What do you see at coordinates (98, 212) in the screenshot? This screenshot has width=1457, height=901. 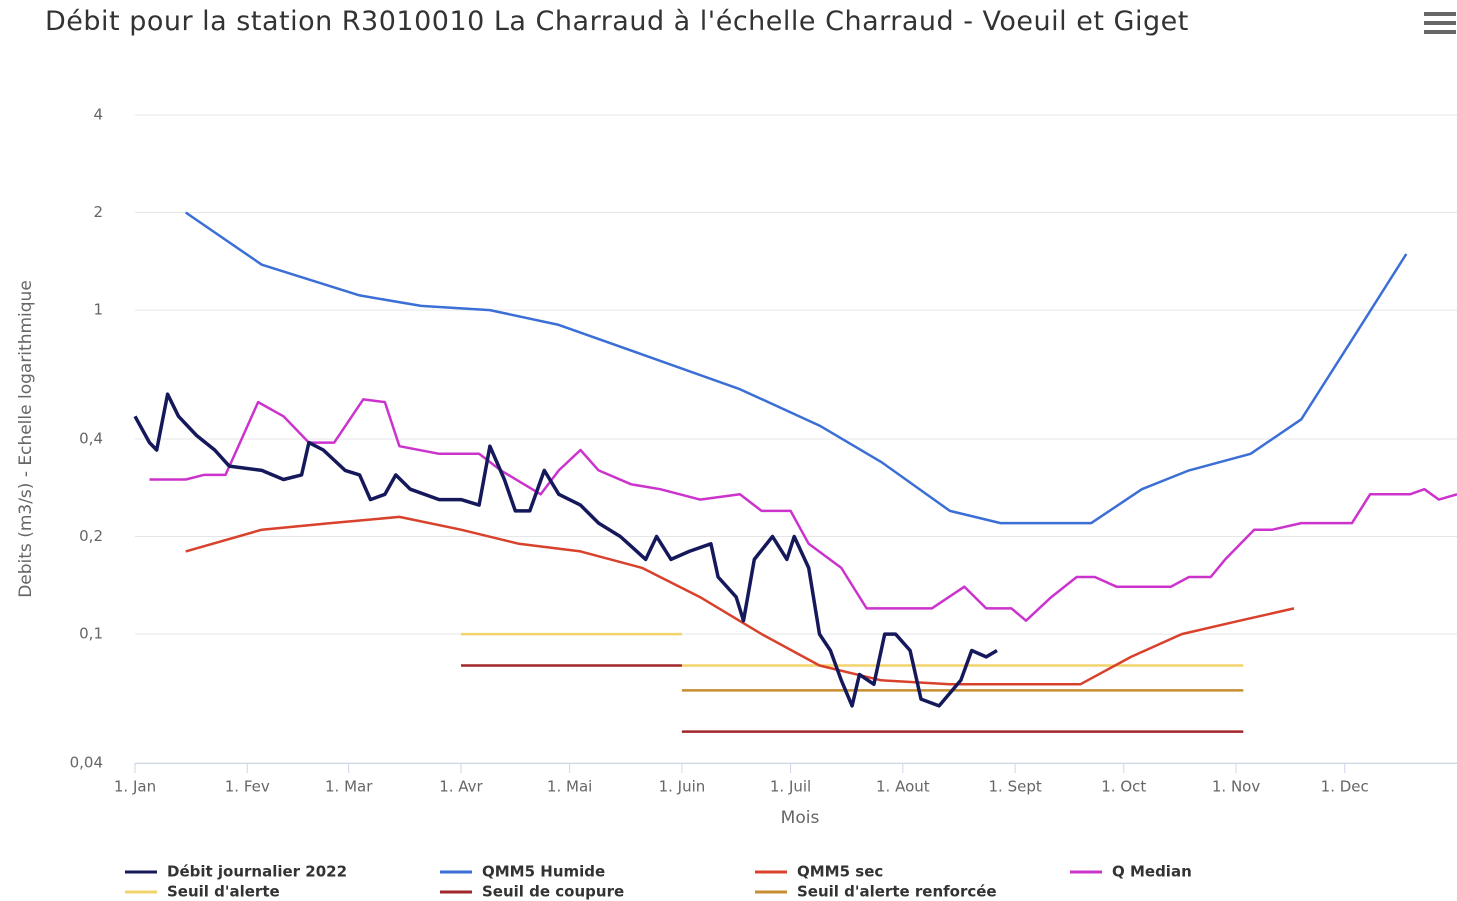 I see `y-tick-label: 2` at bounding box center [98, 212].